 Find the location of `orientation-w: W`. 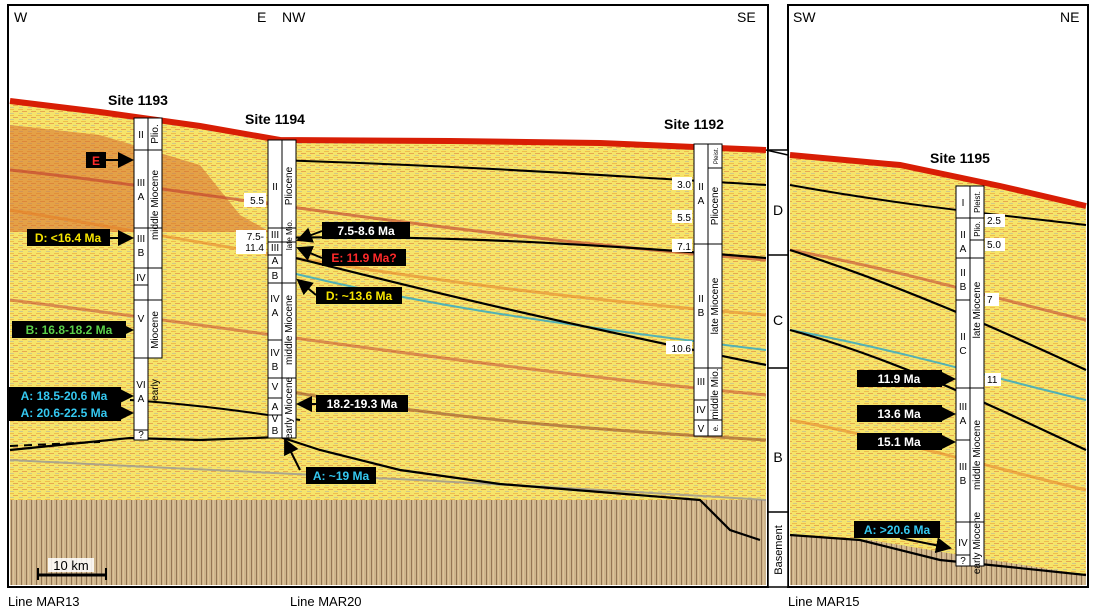

orientation-w: W is located at coordinates (21, 17).